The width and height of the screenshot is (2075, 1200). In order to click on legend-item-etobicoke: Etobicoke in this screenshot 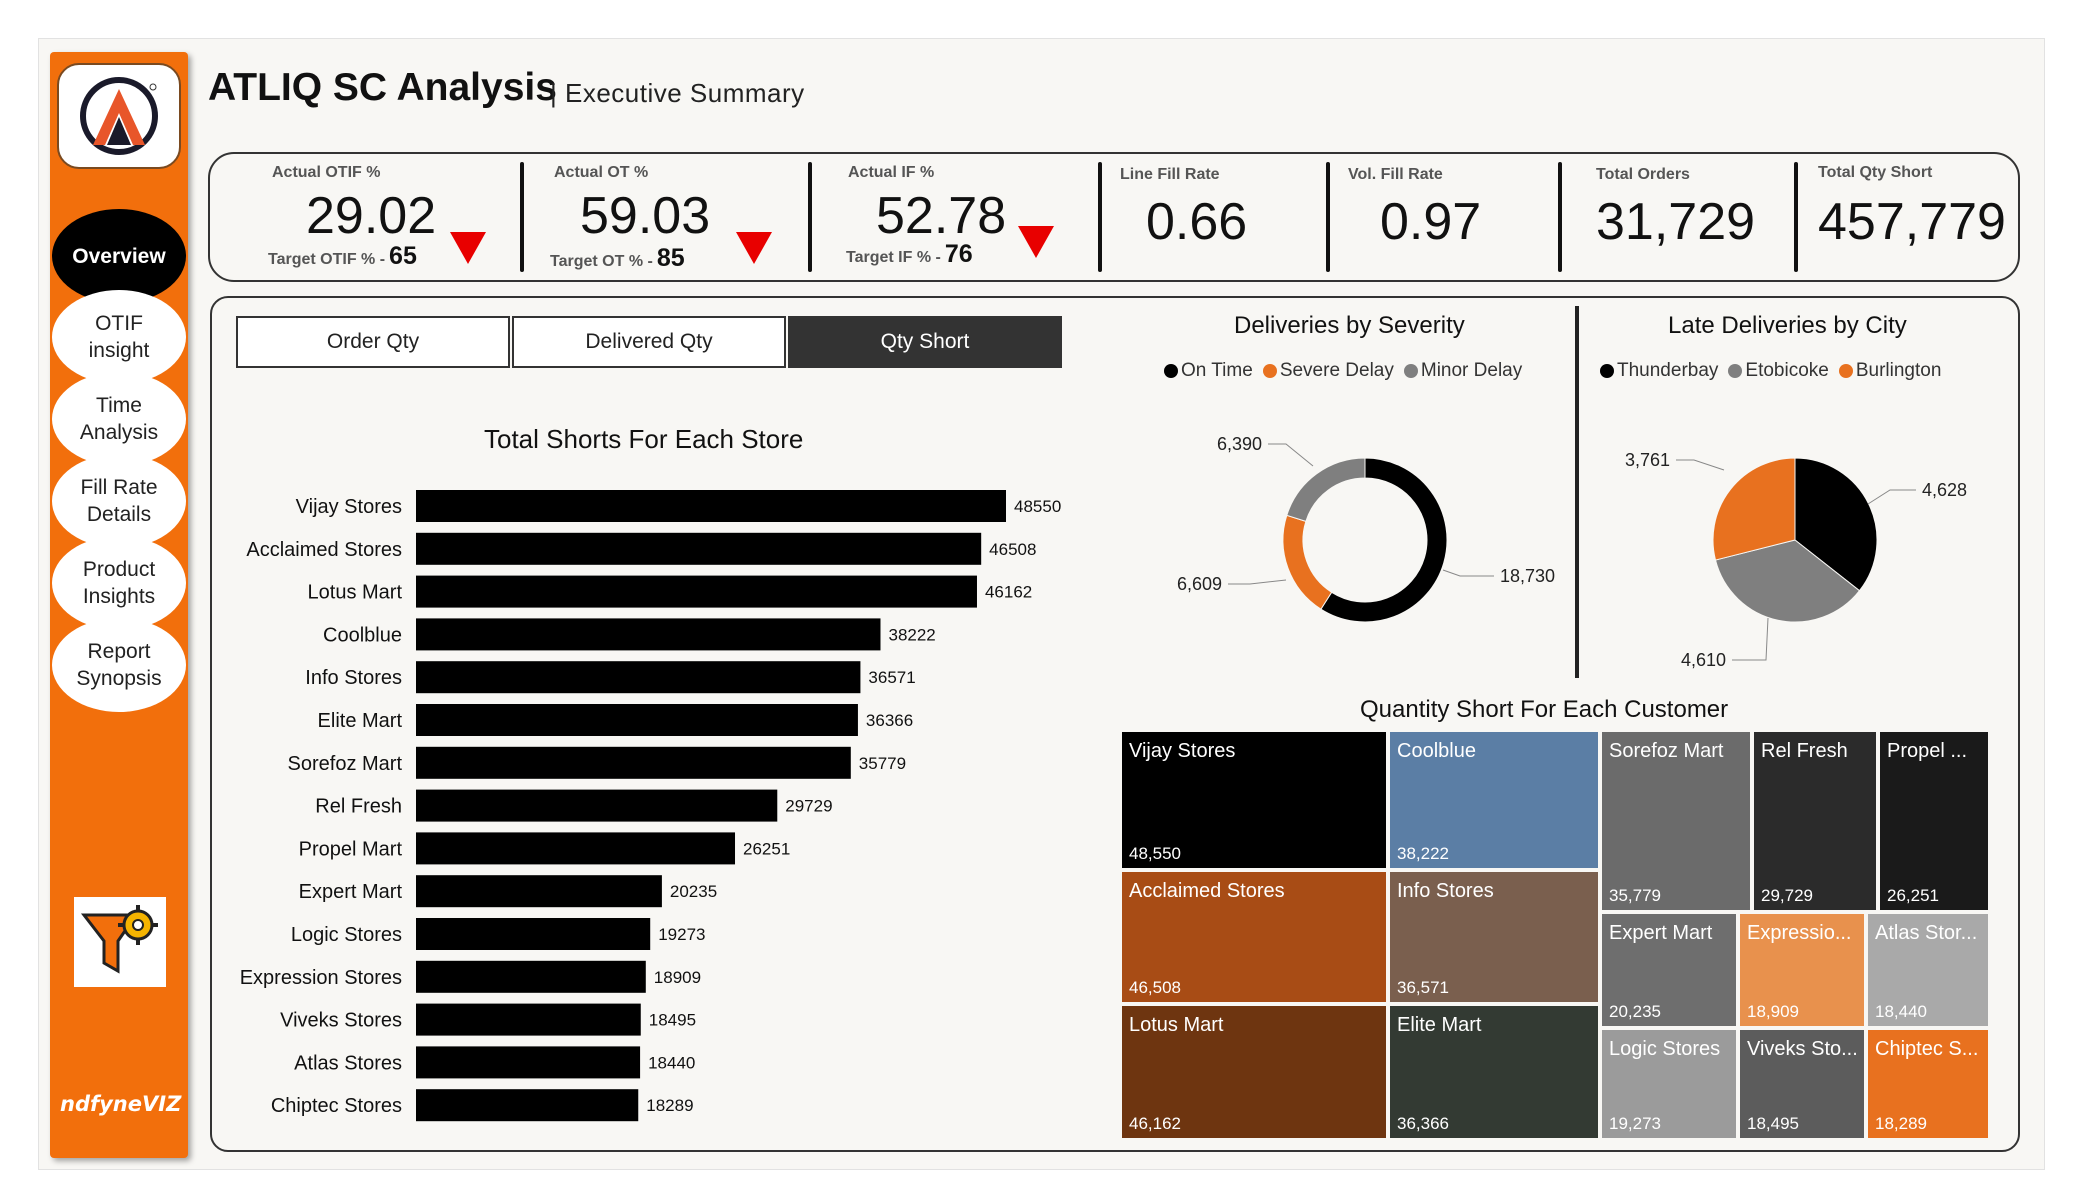, I will do `click(1778, 371)`.